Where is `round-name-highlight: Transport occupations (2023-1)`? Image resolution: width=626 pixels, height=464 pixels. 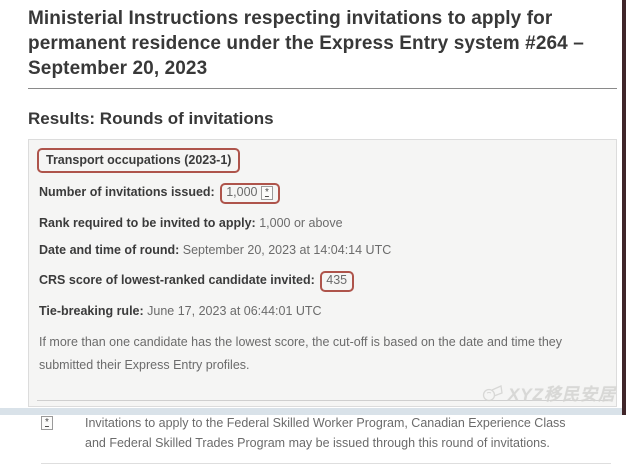
round-name-highlight: Transport occupations (2023-1) is located at coordinates (139, 161).